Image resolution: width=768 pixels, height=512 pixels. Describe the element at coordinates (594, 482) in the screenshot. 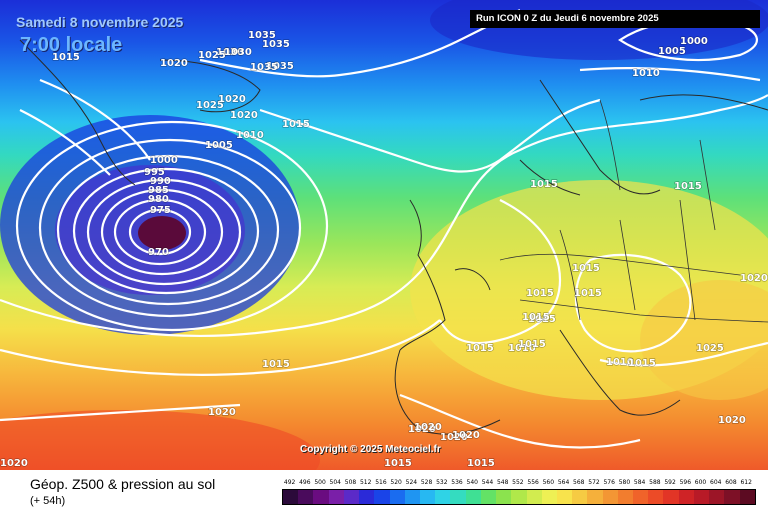

I see `colorbar-label: 572` at that location.